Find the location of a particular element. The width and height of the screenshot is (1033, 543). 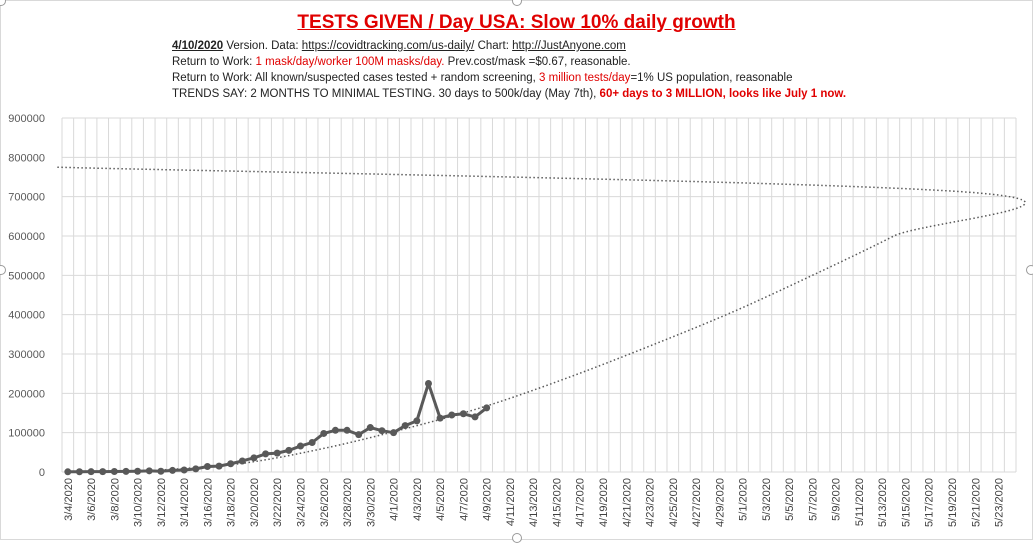

resize-handle-top-left is located at coordinates (3, 3).